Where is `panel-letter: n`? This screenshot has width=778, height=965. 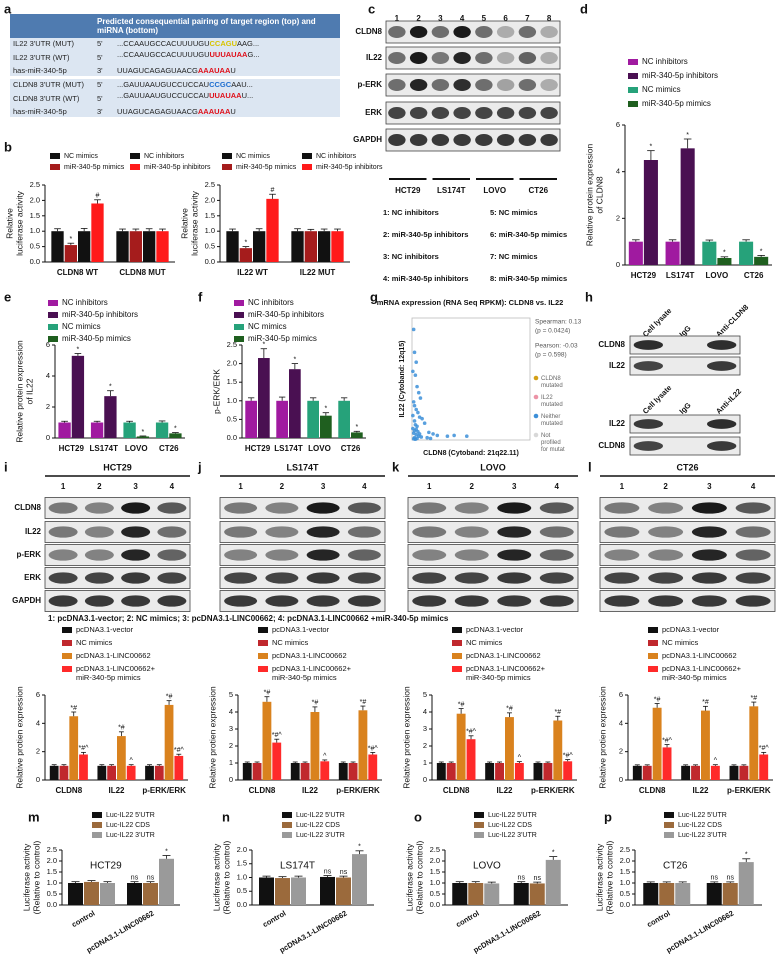 panel-letter: n is located at coordinates (226, 816).